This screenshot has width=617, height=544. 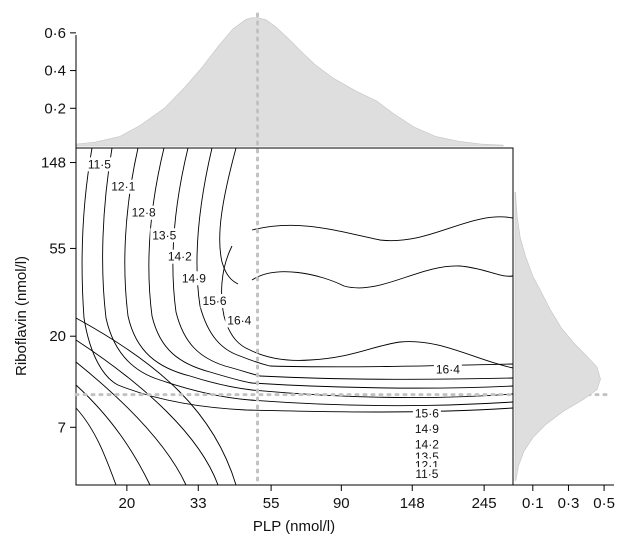 I want to click on x-tick-label: 33, so click(x=198, y=503).